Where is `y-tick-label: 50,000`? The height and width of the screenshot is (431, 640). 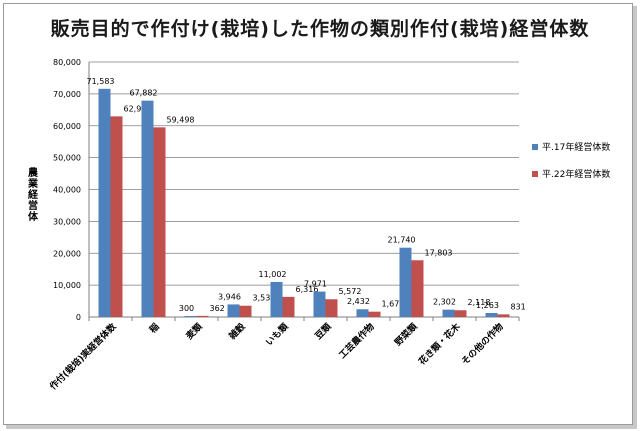
y-tick-label: 50,000 is located at coordinates (67, 158).